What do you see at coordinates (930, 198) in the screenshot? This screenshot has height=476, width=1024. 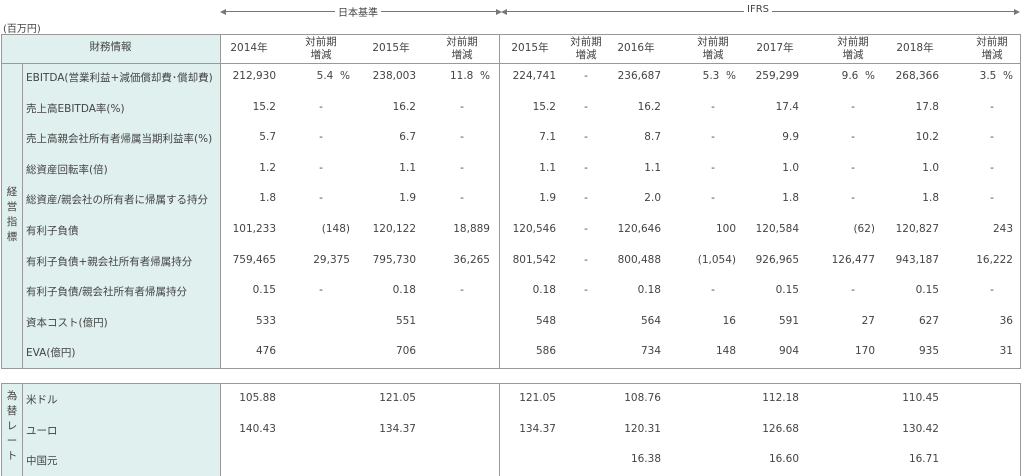 I see `table-cell: 1.8` at bounding box center [930, 198].